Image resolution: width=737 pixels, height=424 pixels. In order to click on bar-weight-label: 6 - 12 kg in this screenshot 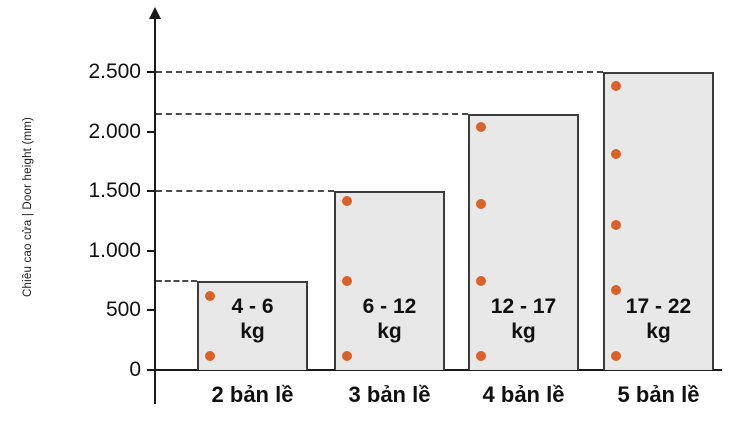, I will do `click(389, 319)`.